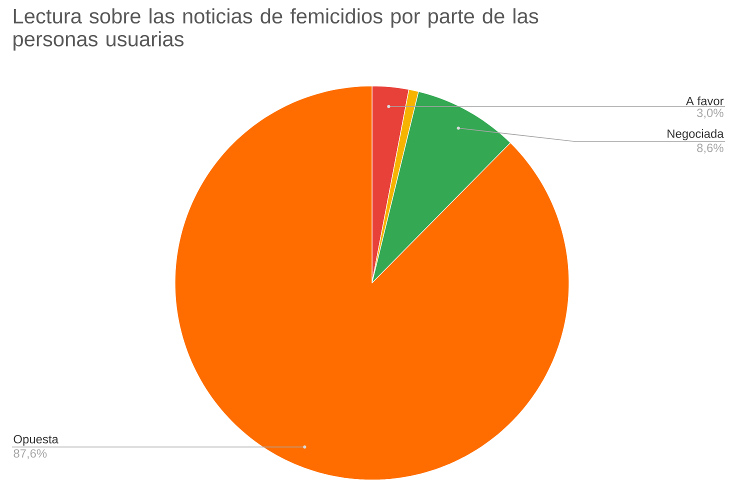  I want to click on data-label: 87,6%, so click(30, 454).